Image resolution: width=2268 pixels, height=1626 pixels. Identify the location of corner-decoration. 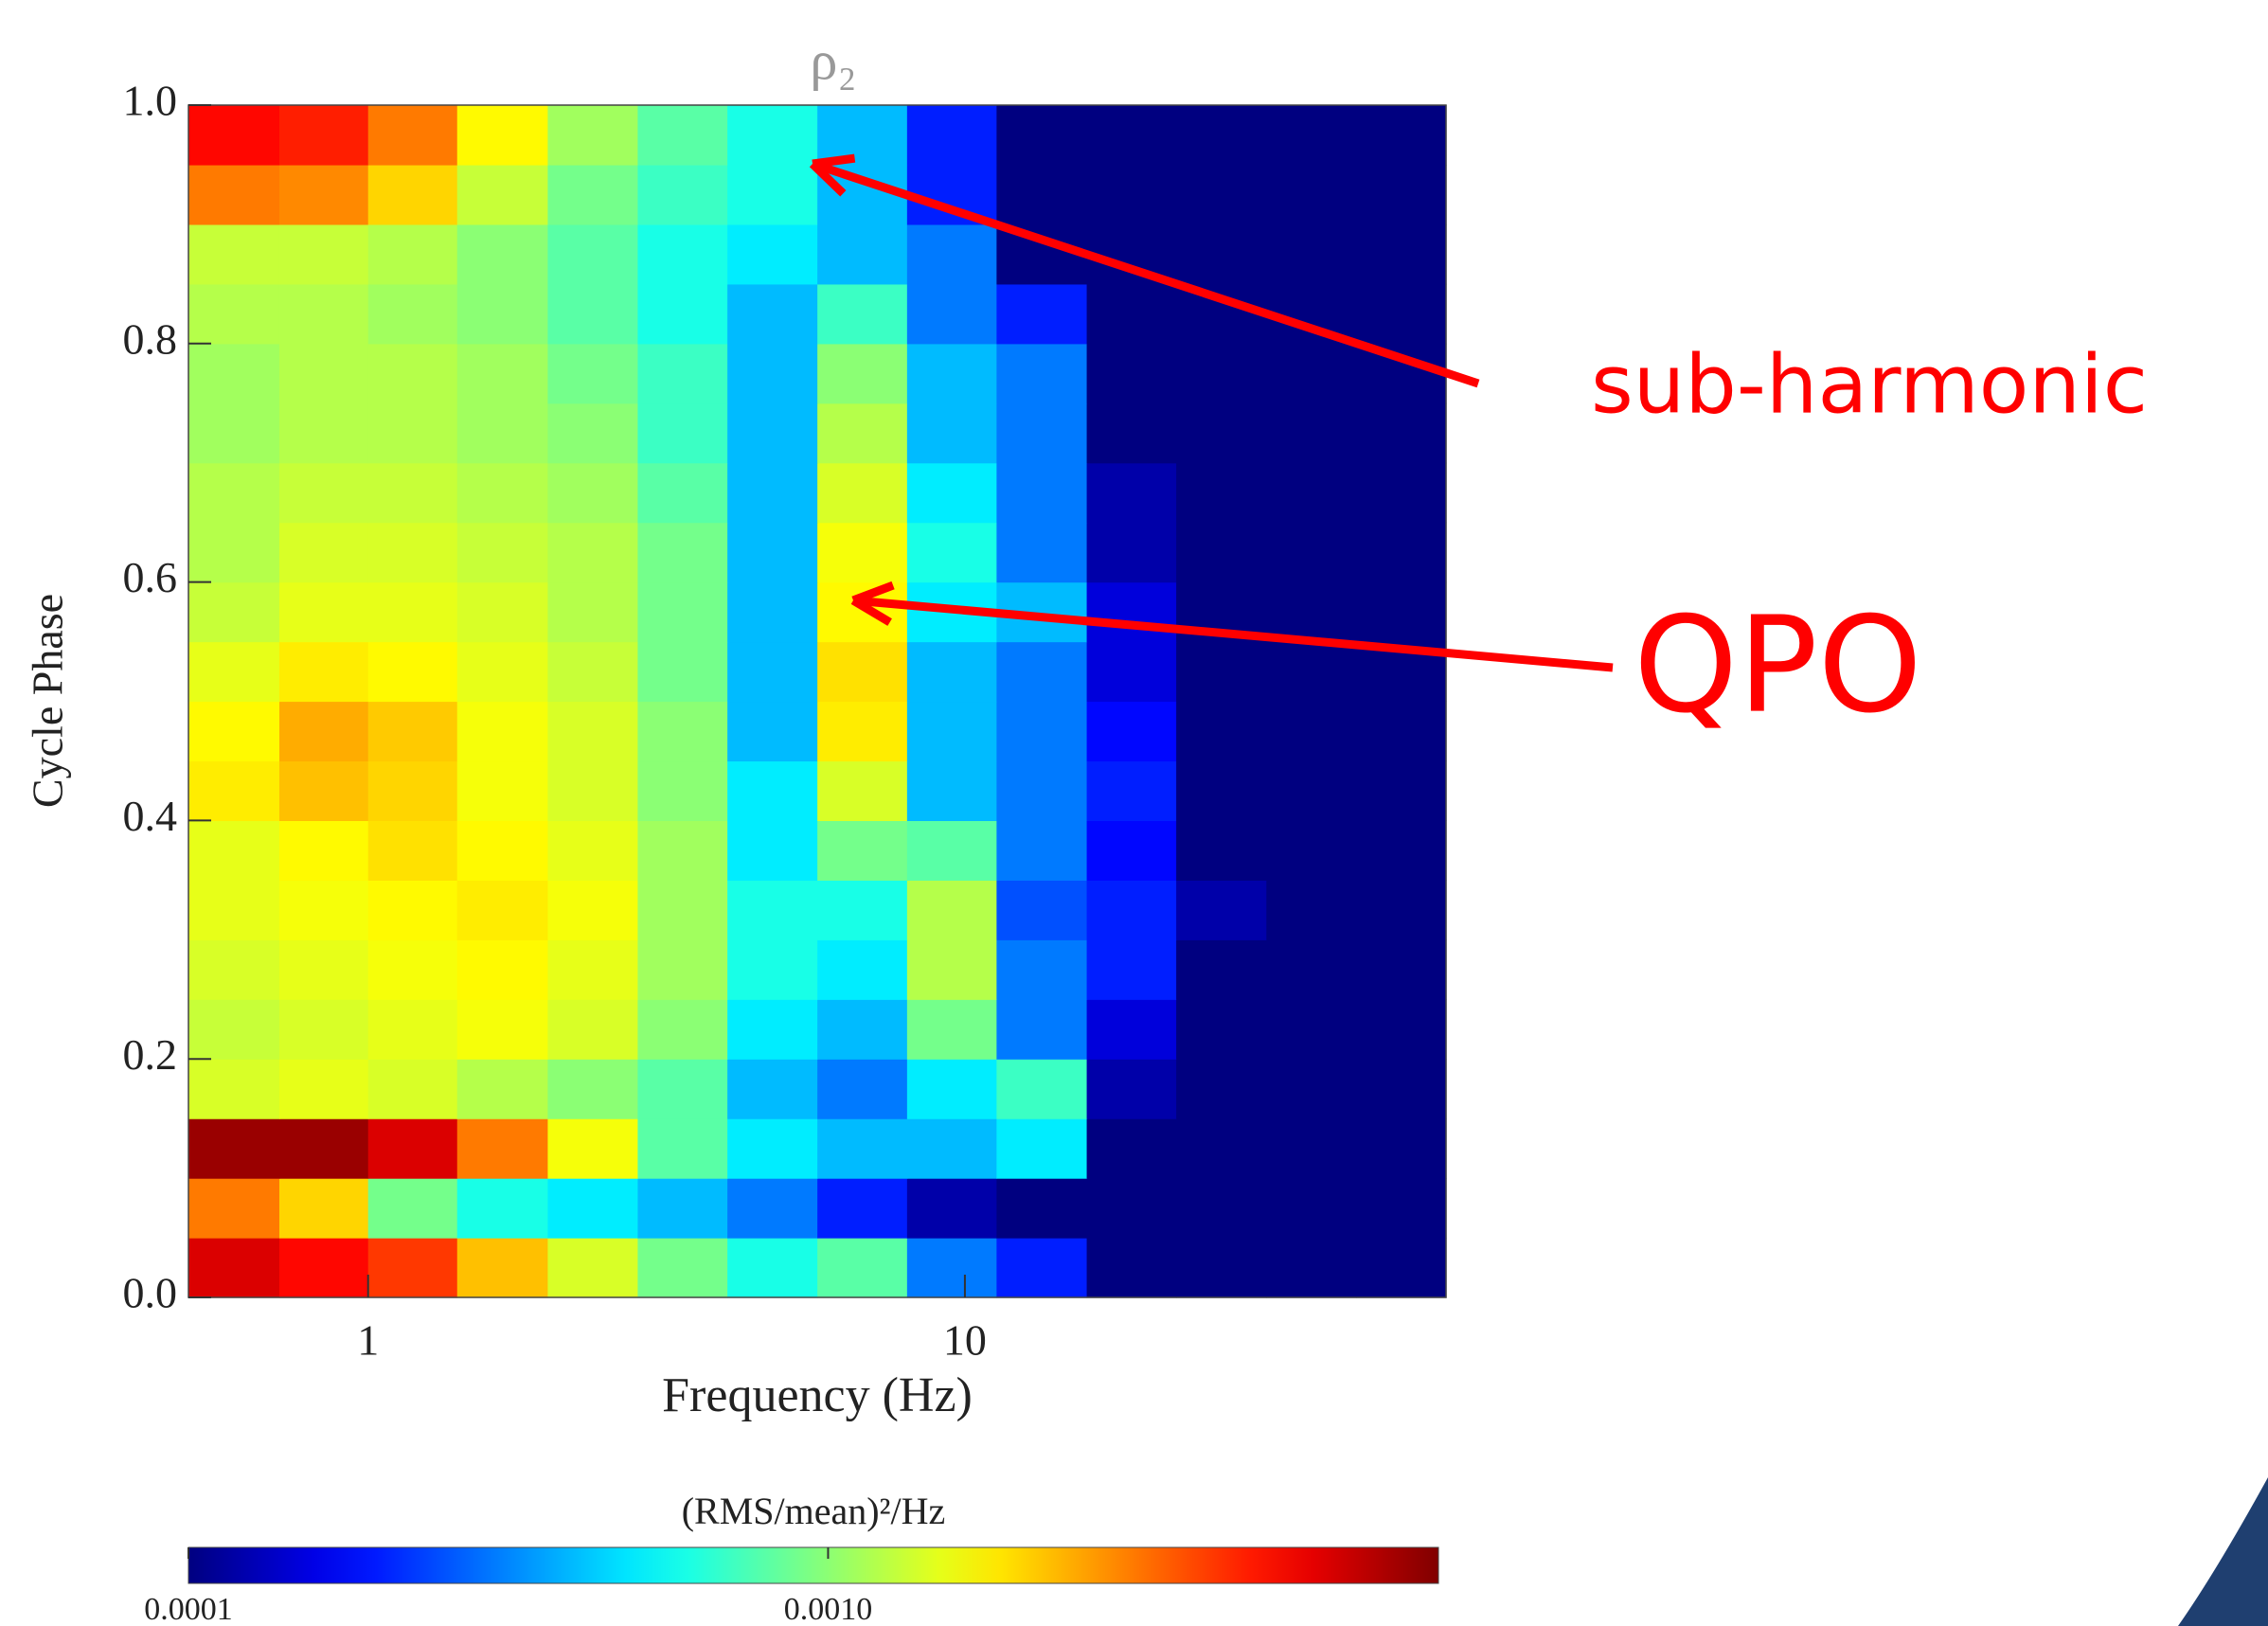
(2223, 1552).